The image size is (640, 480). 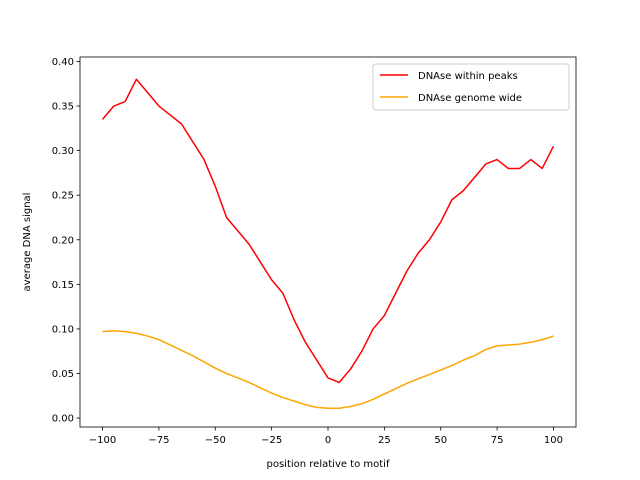 I want to click on legend-label-dnase-within-peaks: DNAse within peaks, so click(x=468, y=76).